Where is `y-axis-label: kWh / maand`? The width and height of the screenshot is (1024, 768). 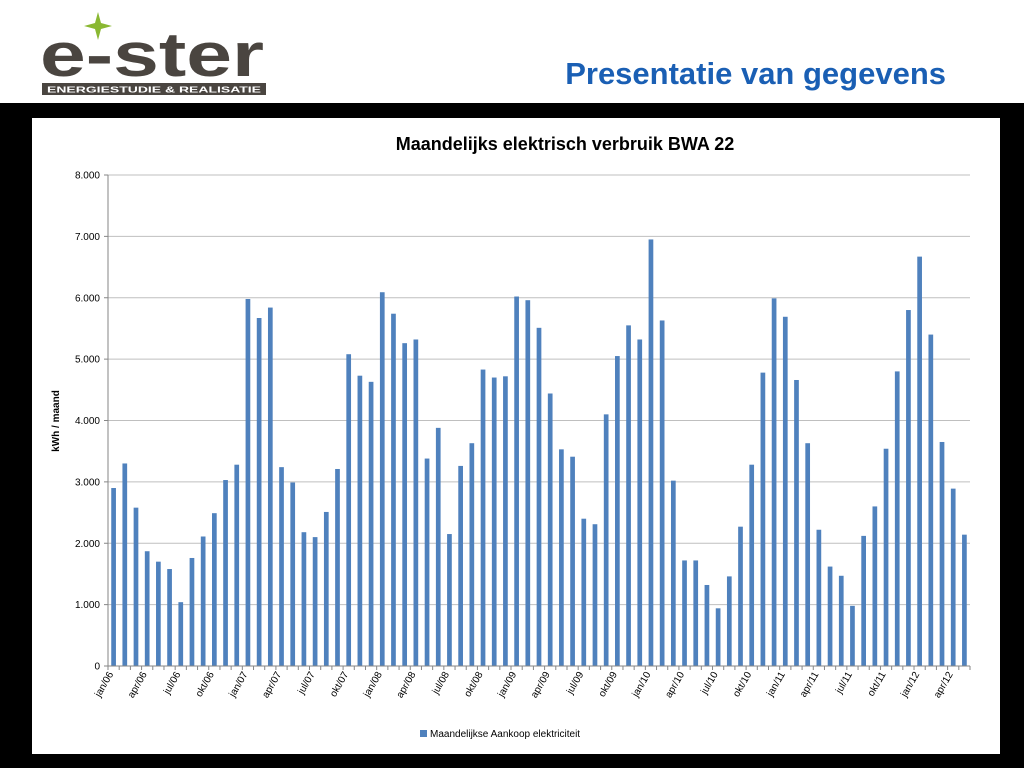
y-axis-label: kWh / maand is located at coordinates (56, 421).